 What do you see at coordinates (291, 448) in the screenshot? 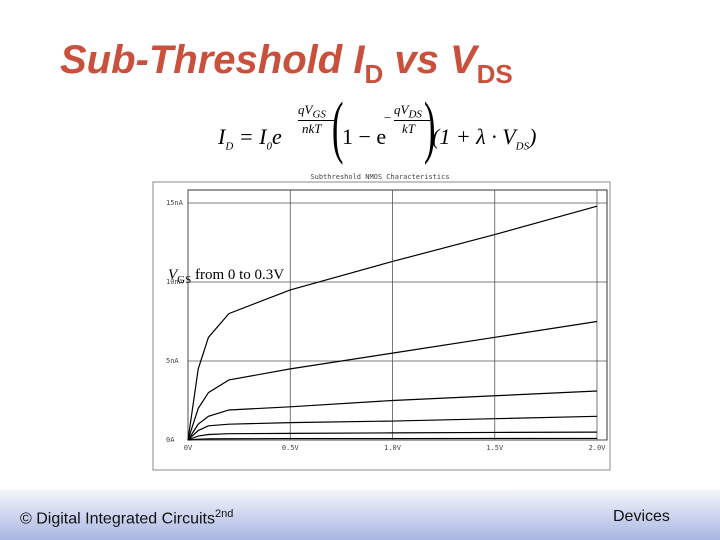
I see `x-tick-label: 0.5V` at bounding box center [291, 448].